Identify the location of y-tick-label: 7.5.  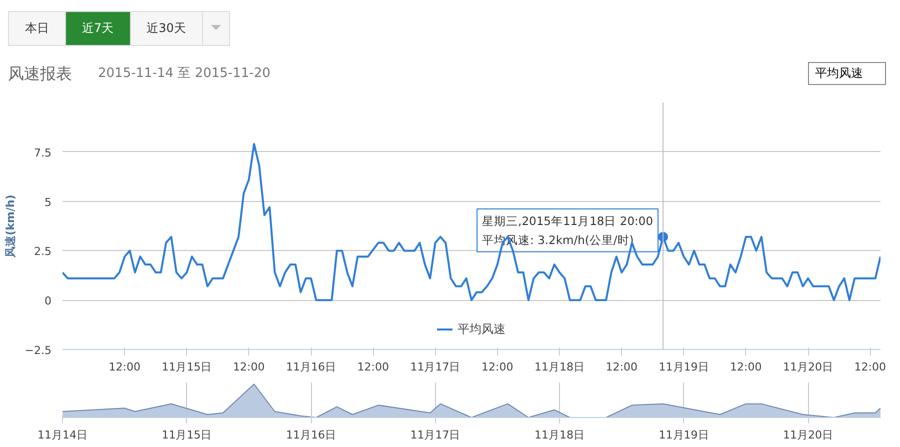
(43, 153).